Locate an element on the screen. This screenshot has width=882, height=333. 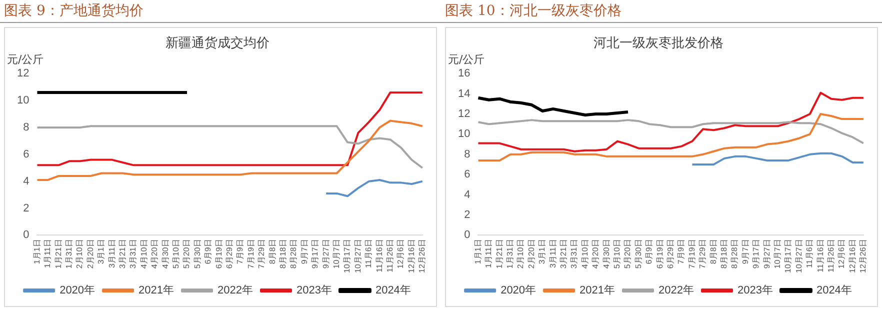
x-tick-label: 7月19日 is located at coordinates (251, 254).